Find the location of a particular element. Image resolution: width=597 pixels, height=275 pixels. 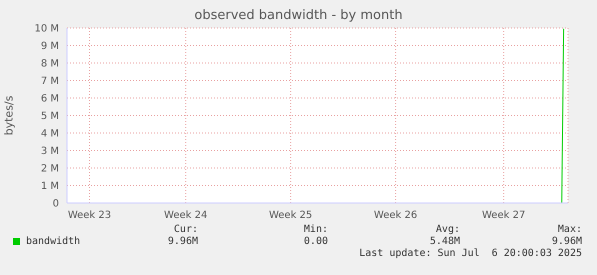

y-tick-label: 2 M is located at coordinates (49, 169).